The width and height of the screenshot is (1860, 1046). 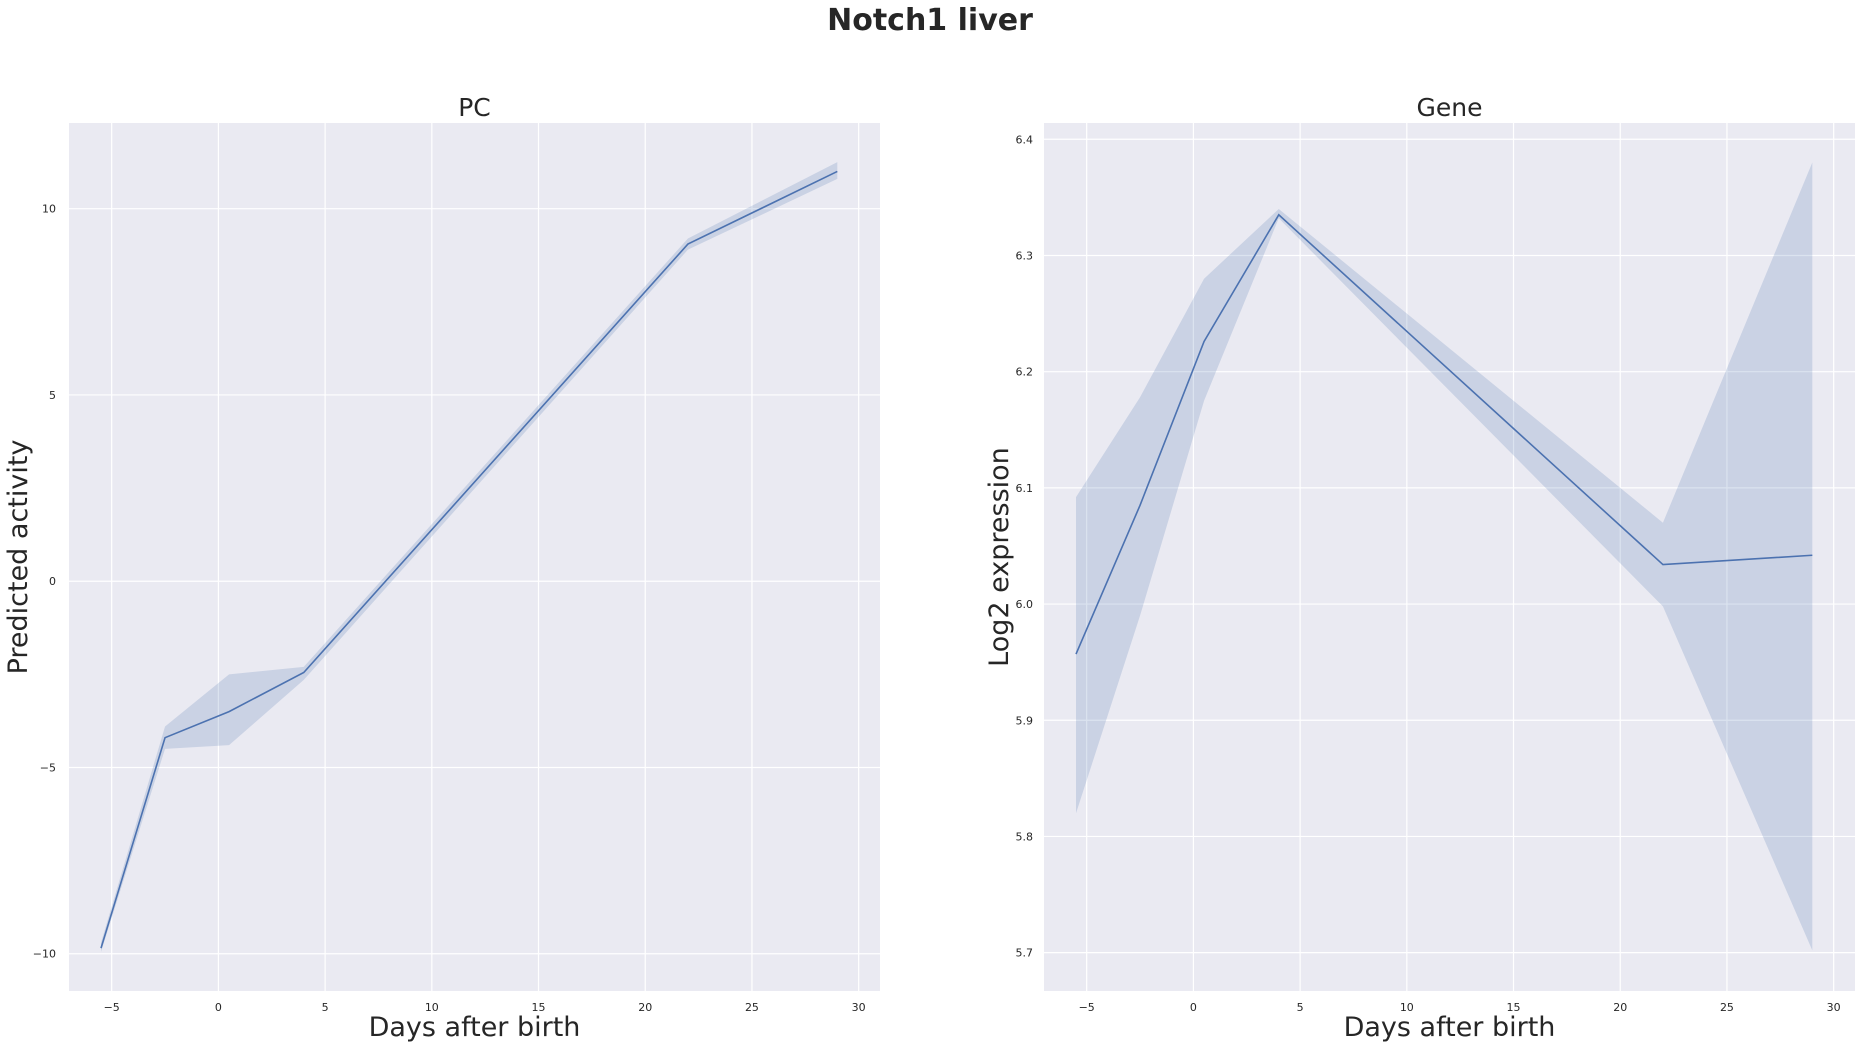 I want to click on y-tick-label: 6.4, so click(x=1025, y=139).